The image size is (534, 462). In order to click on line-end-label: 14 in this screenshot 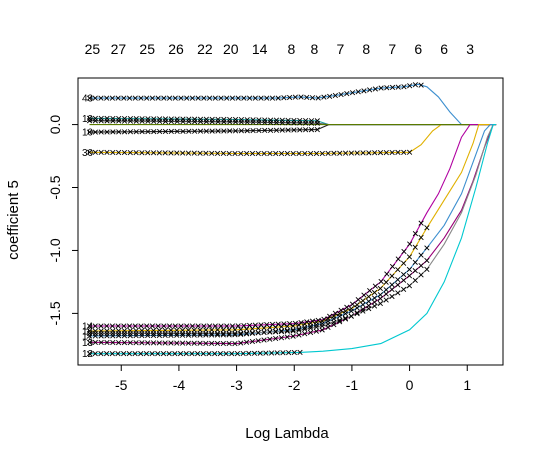, I will do `click(88, 326)`.